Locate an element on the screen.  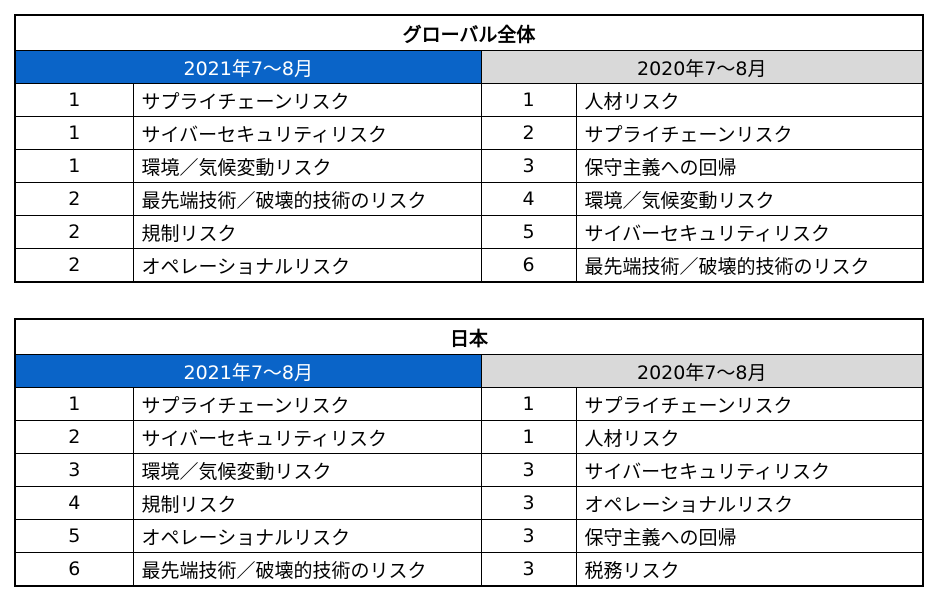
title-row: 日本 is located at coordinates (469, 336).